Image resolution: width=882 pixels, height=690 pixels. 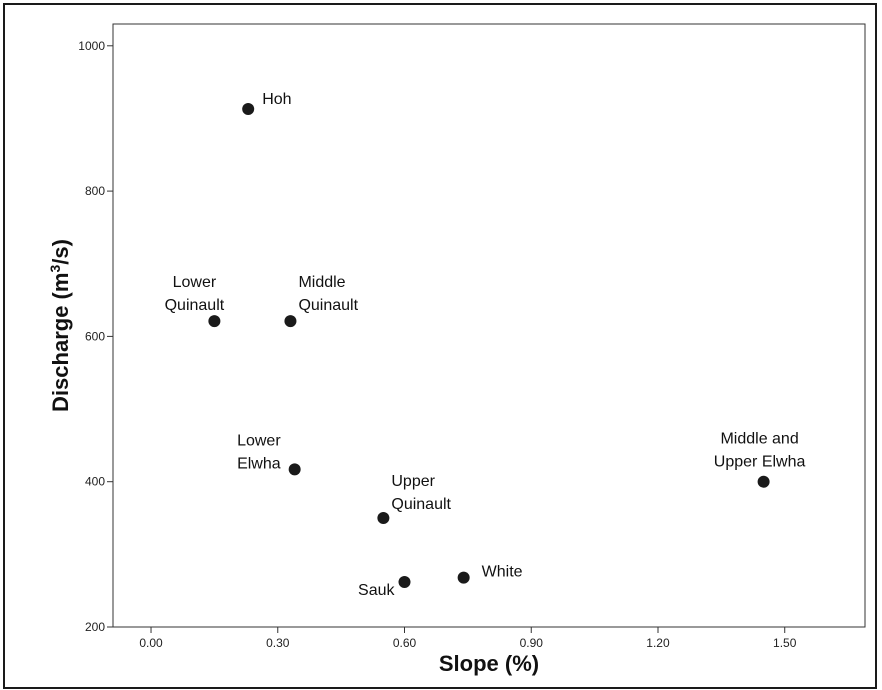 I want to click on point-label: Upper Quinault, so click(x=421, y=493).